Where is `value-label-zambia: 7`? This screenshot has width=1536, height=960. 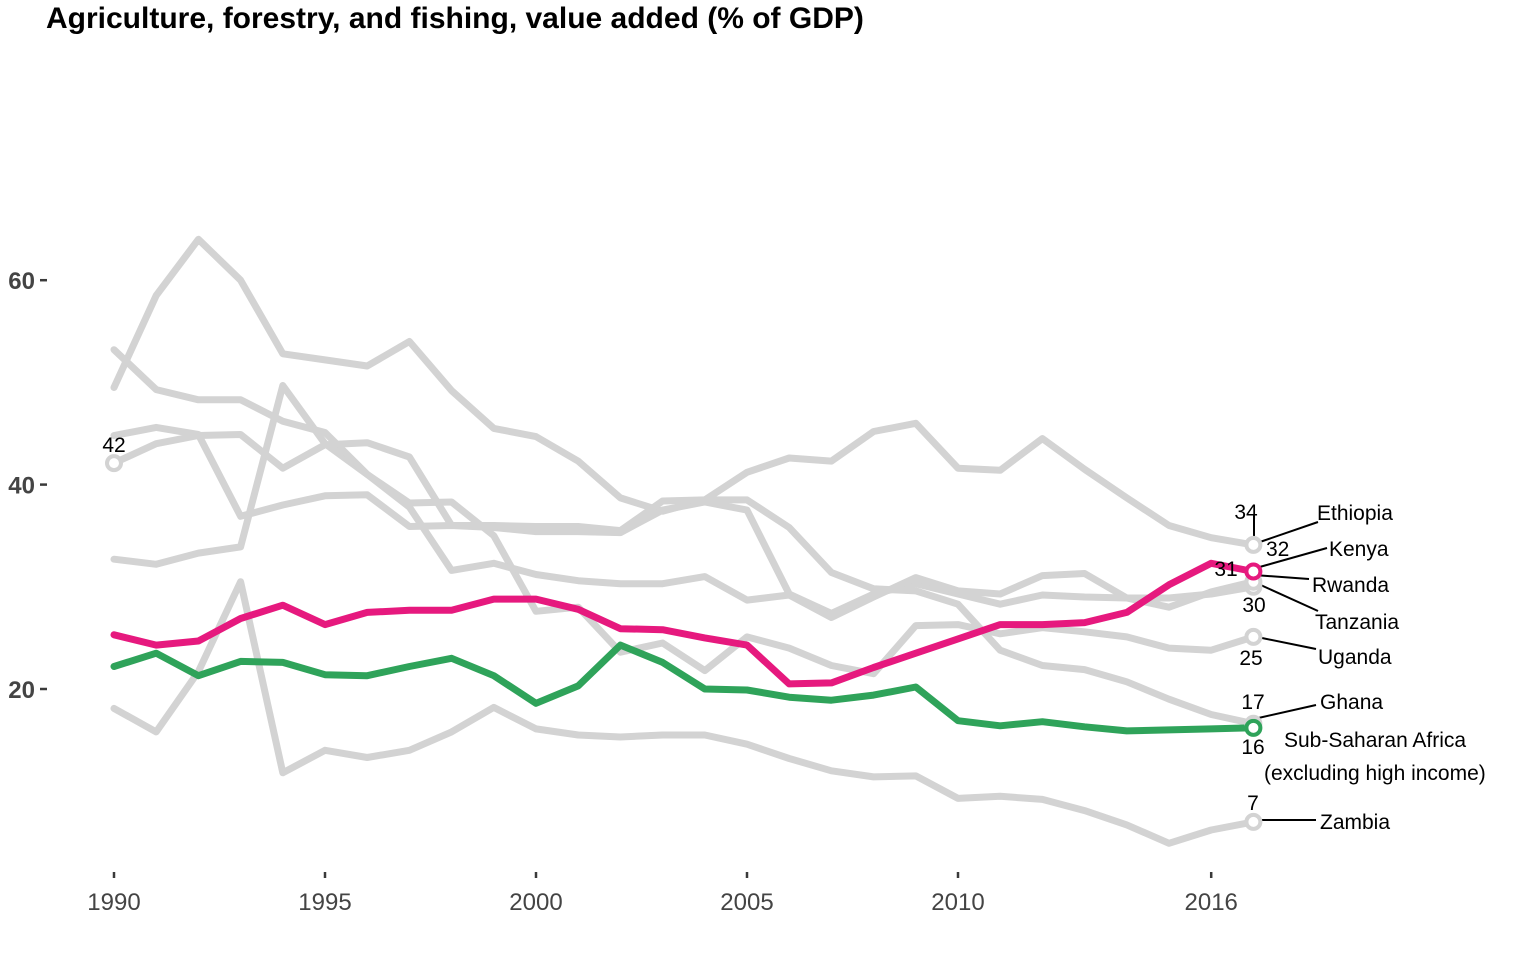
value-label-zambia: 7 is located at coordinates (1253, 803).